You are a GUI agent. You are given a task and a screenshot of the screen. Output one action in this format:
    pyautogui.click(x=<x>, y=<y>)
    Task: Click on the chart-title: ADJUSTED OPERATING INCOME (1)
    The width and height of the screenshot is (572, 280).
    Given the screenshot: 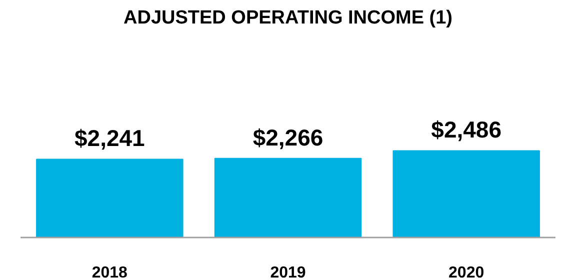 What is the action you would take?
    pyautogui.click(x=288, y=18)
    